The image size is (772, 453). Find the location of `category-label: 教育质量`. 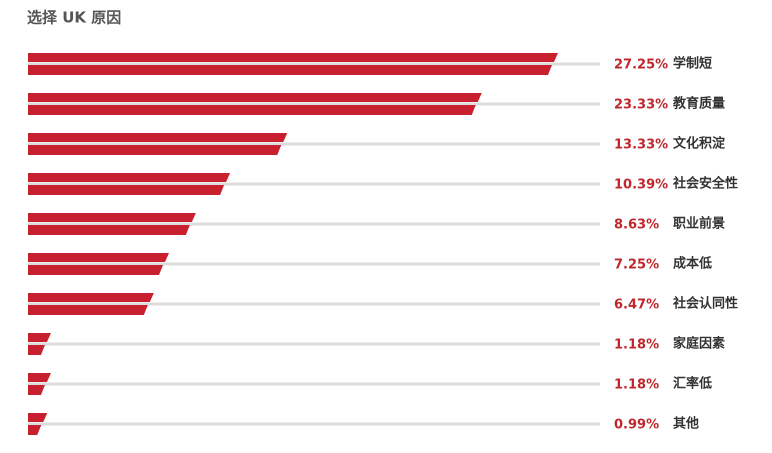

category-label: 教育质量 is located at coordinates (698, 104).